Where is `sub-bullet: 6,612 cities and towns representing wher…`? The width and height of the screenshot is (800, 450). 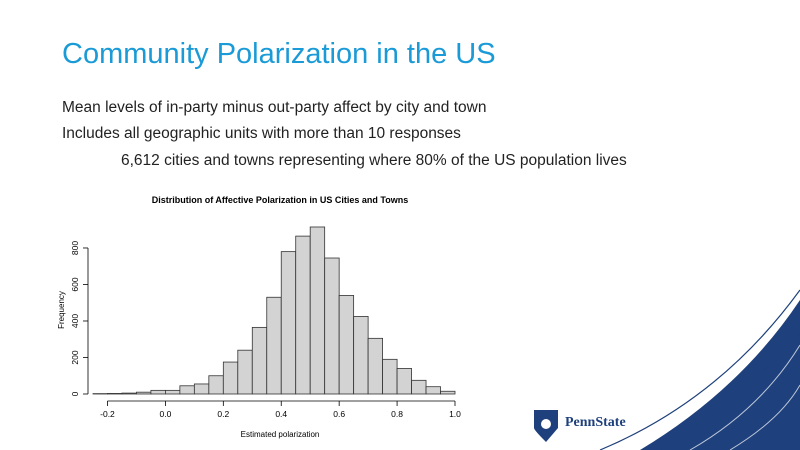 sub-bullet: 6,612 cities and towns representing wher… is located at coordinates (374, 160).